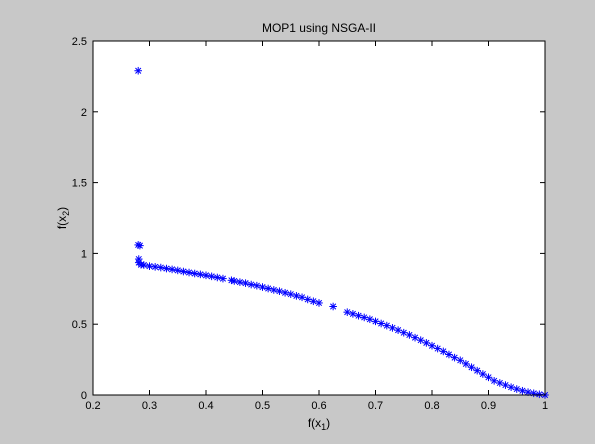 This screenshot has height=444, width=595. What do you see at coordinates (319, 424) in the screenshot?
I see `x-axis-label: f(x1)` at bounding box center [319, 424].